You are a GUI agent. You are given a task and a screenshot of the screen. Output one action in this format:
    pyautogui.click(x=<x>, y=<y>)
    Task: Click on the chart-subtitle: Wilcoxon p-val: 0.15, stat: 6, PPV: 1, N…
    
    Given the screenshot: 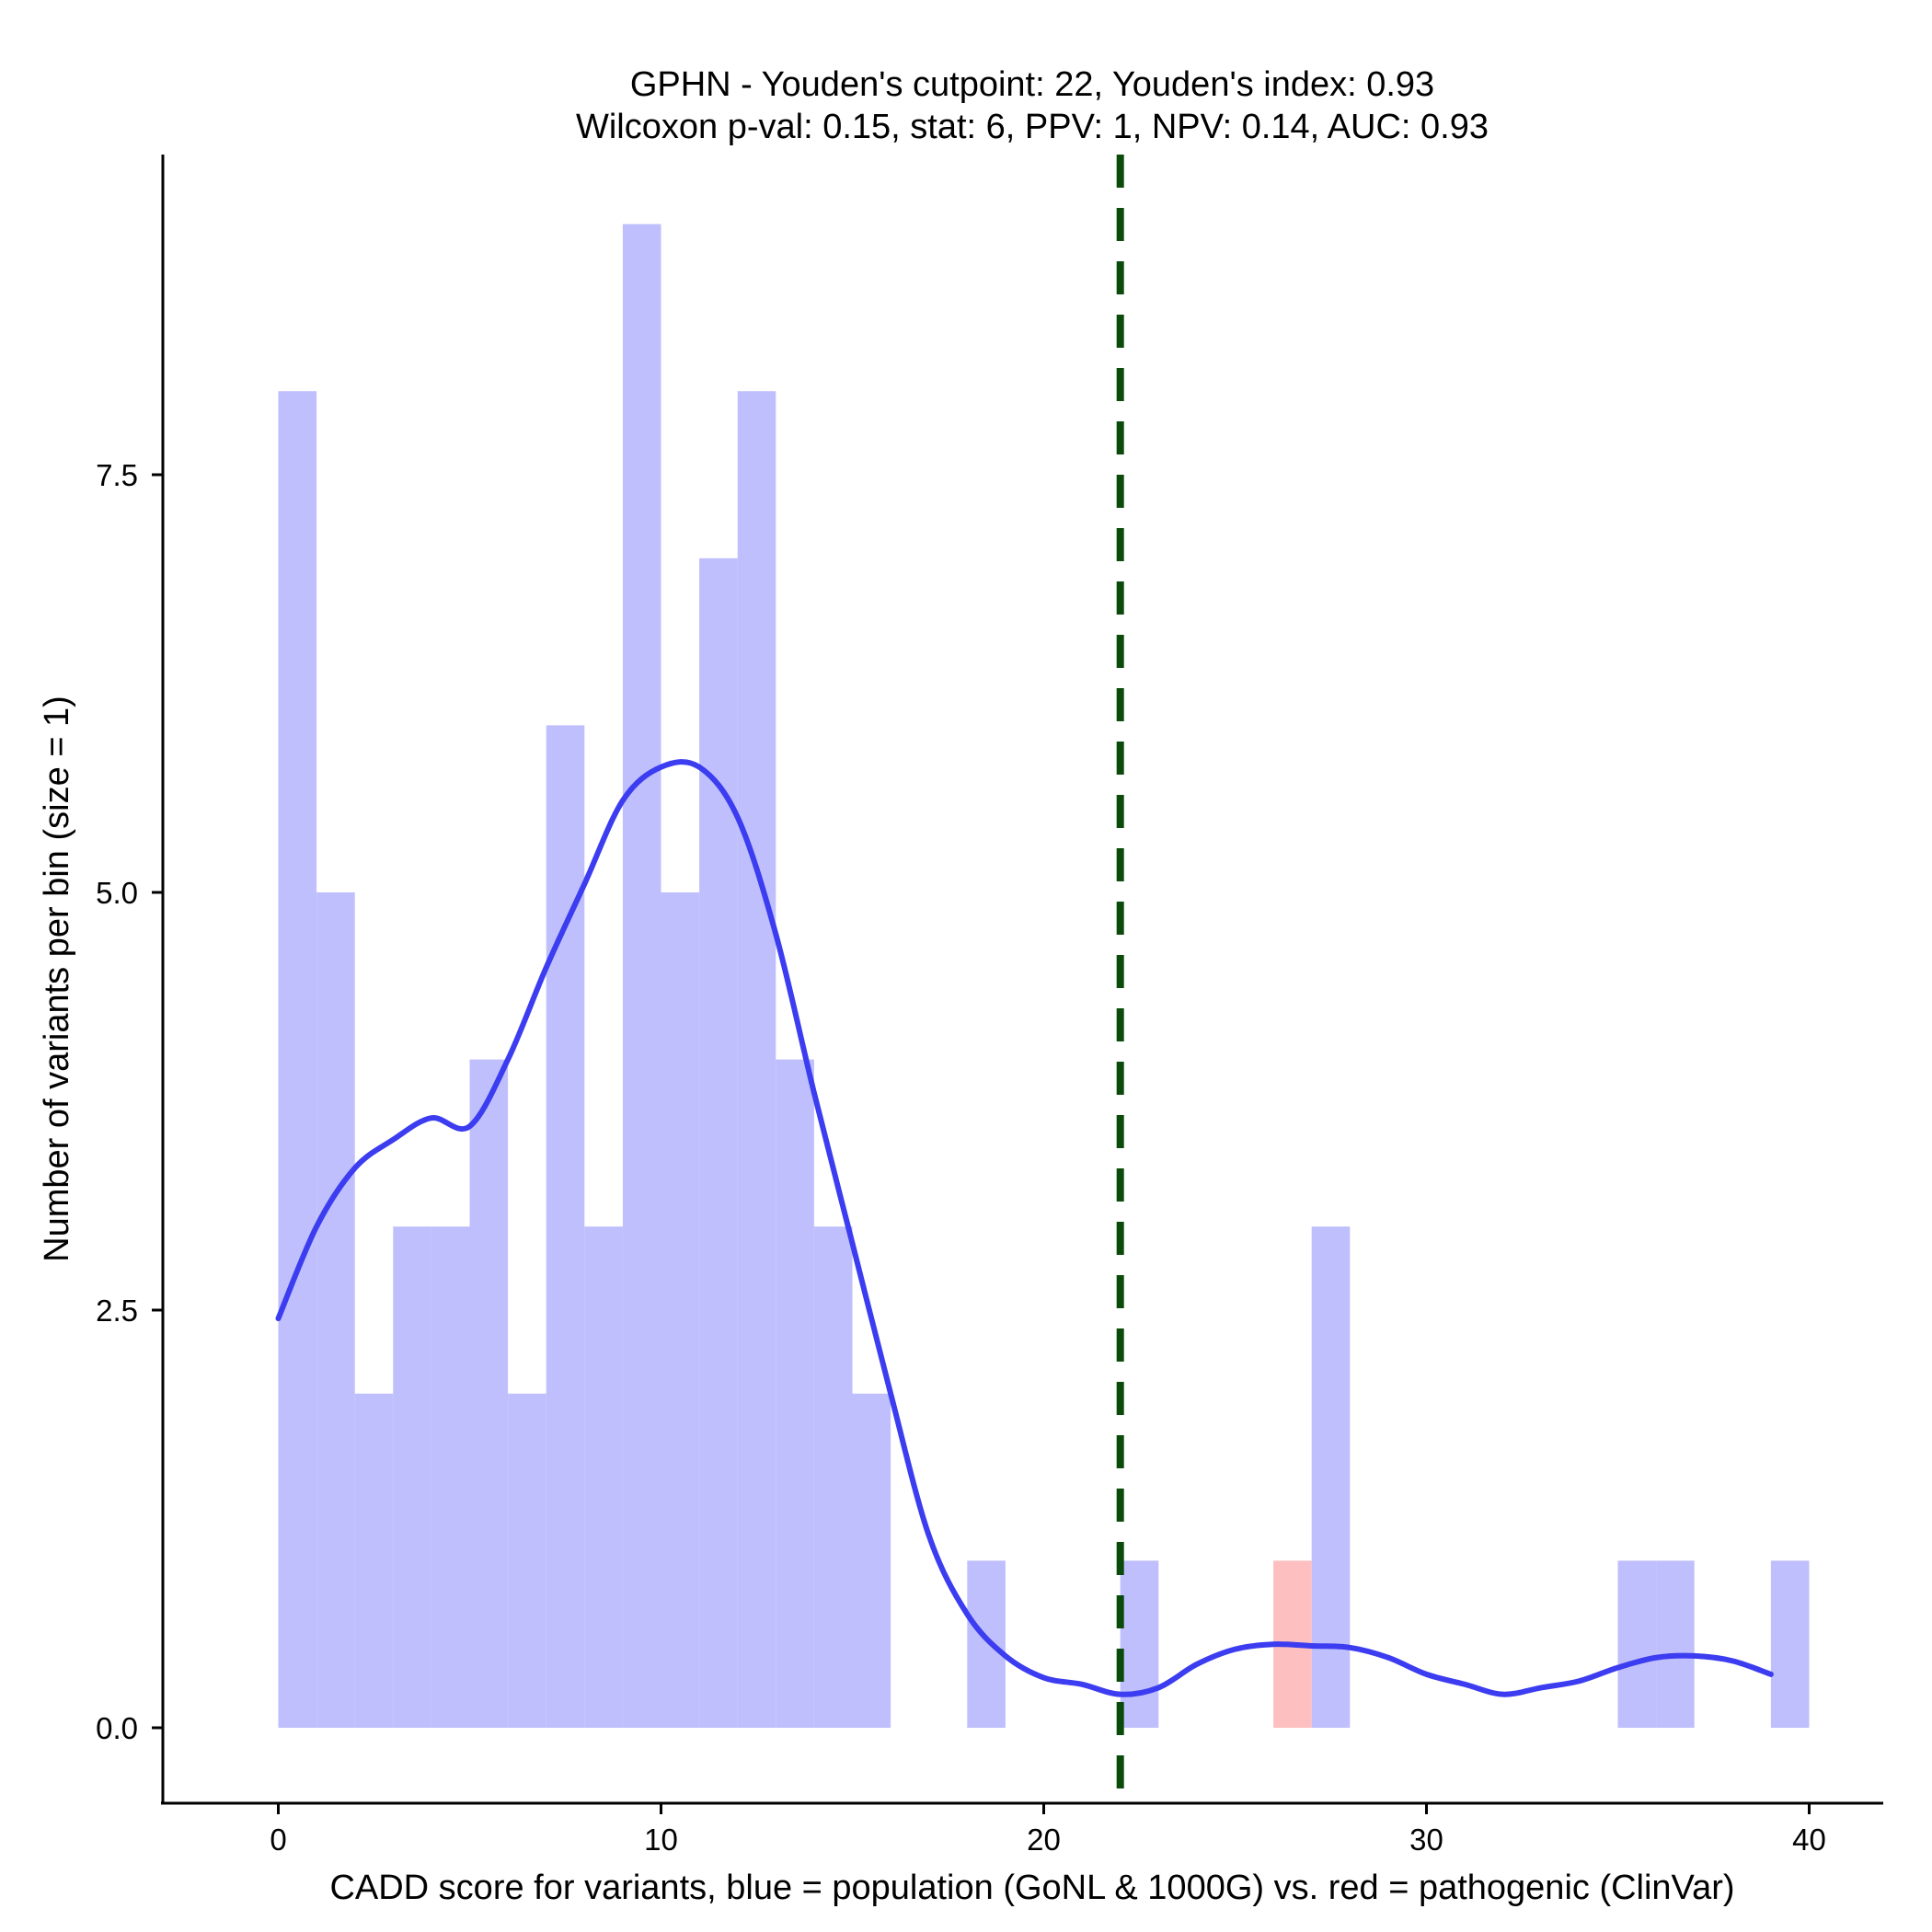 What is the action you would take?
    pyautogui.click(x=1032, y=127)
    